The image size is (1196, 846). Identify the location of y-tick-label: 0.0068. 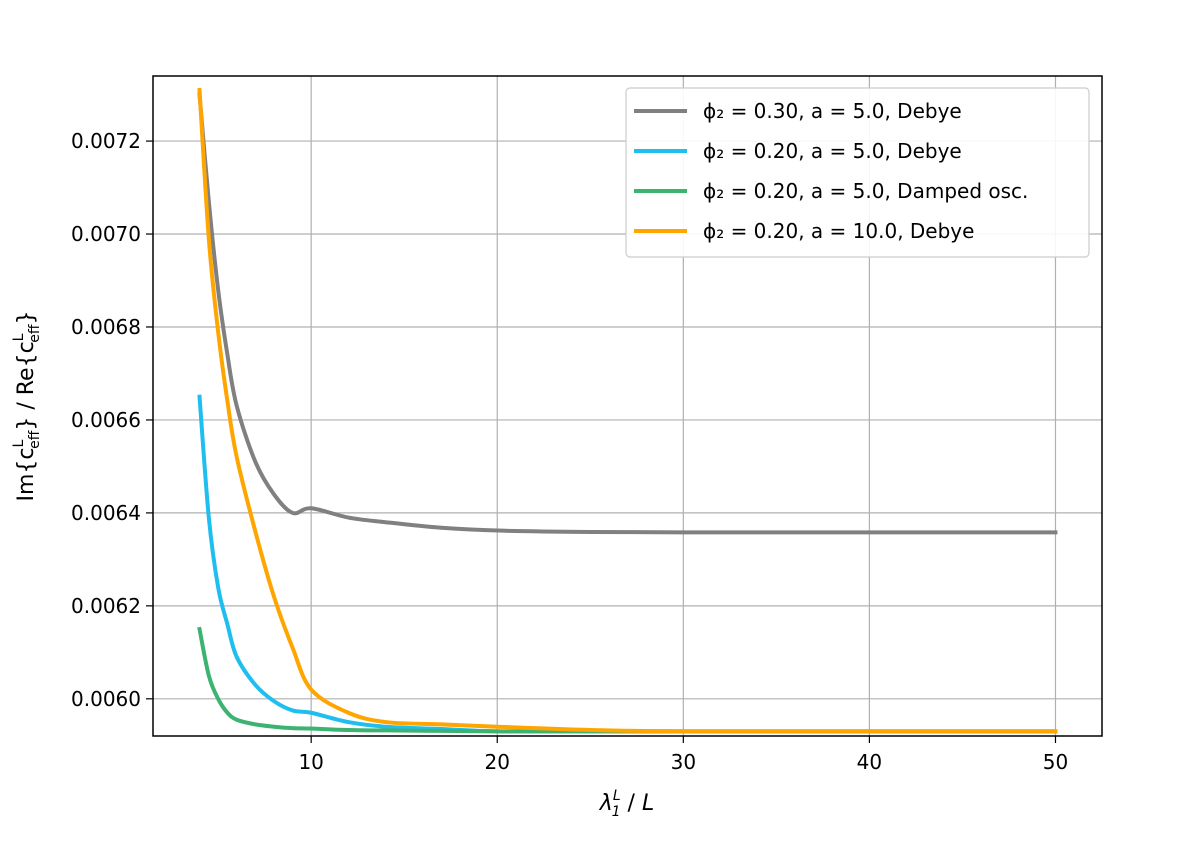
(106, 327).